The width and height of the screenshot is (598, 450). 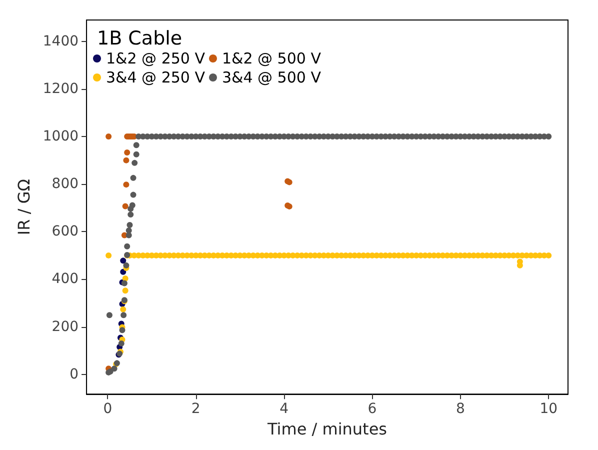 I want to click on chart-title: 1B Cable, so click(x=139, y=39).